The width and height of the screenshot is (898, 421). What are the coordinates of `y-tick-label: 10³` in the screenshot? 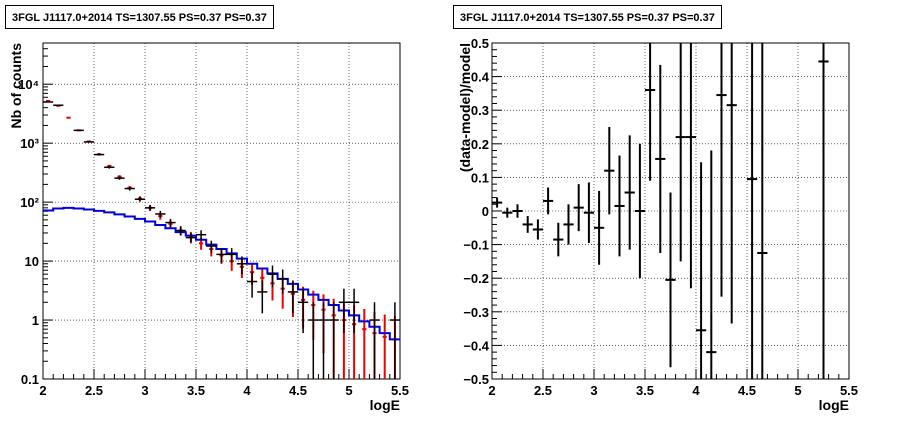 It's located at (29, 143).